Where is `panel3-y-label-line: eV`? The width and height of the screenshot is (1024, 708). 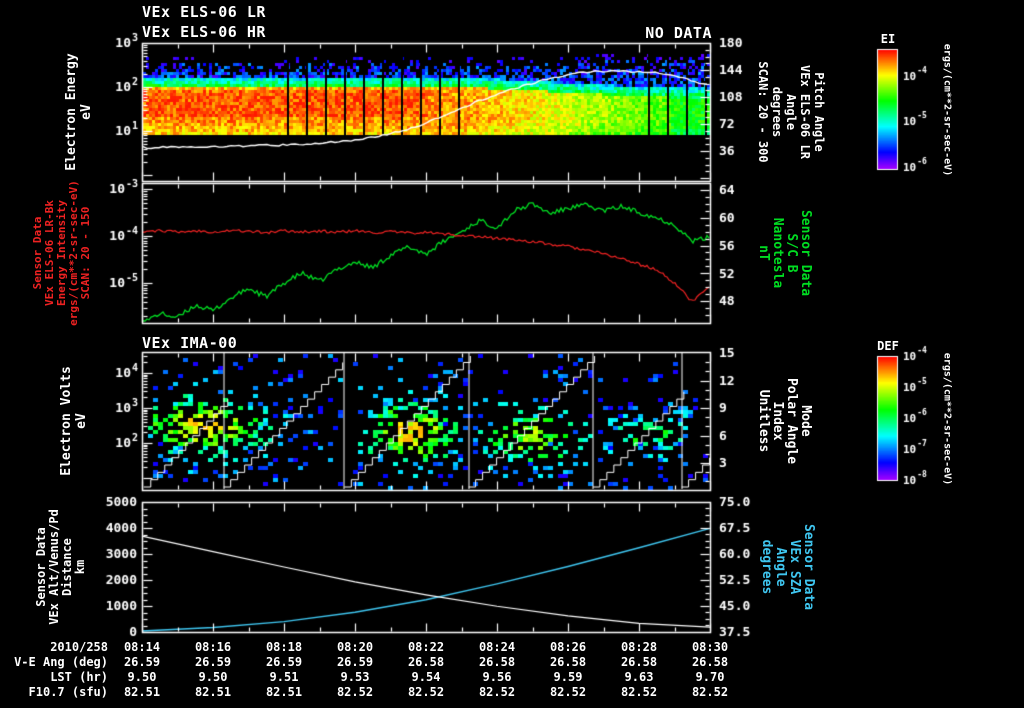
panel3-y-label-line: eV is located at coordinates (81, 421).